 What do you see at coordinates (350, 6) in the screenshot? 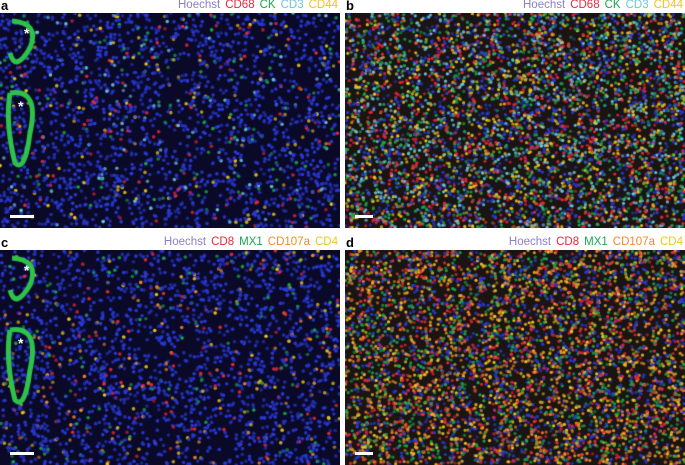
I see `panel-letter: b` at bounding box center [350, 6].